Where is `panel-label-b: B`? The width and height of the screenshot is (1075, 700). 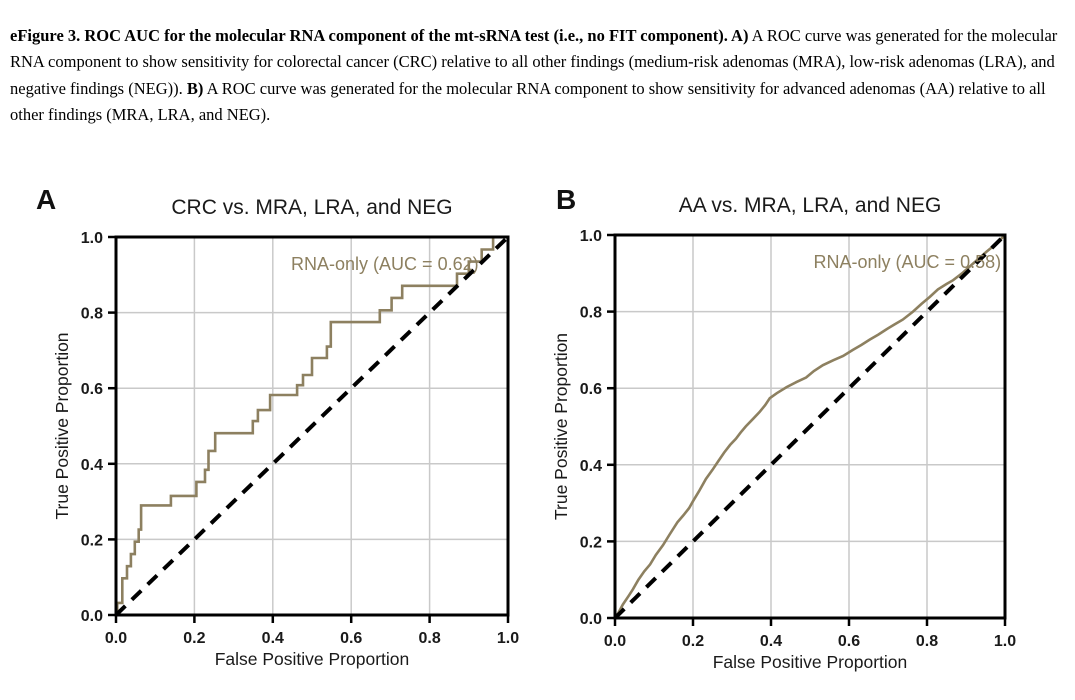
panel-label-b: B is located at coordinates (566, 199).